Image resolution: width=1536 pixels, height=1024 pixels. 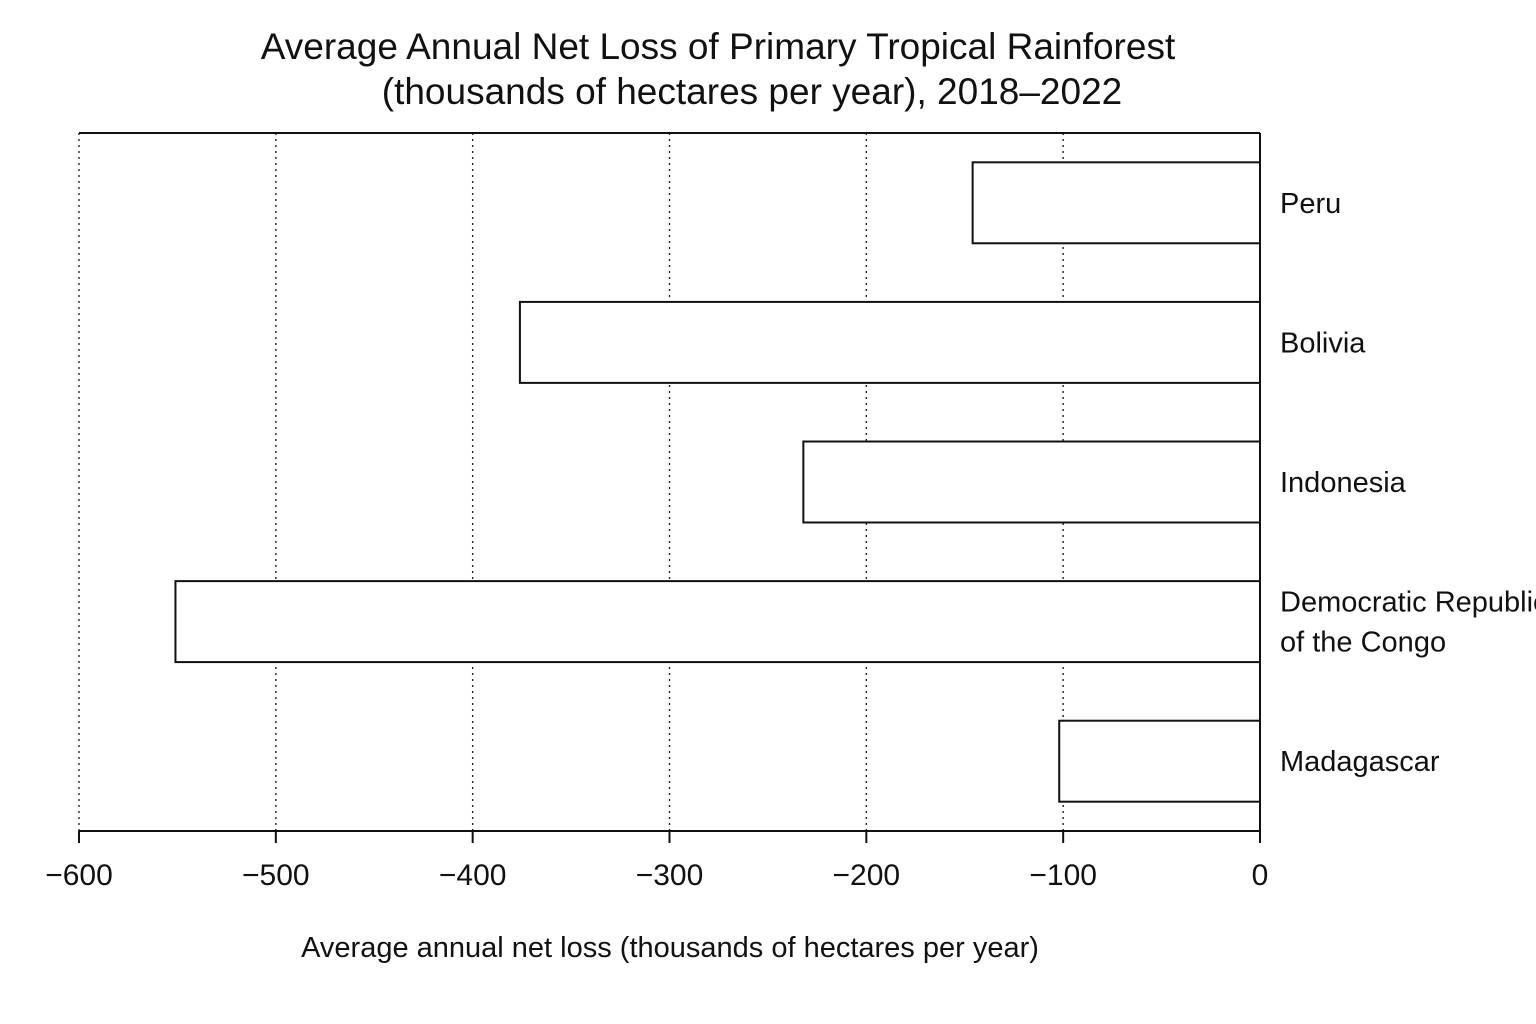 I want to click on category-label-0: Peru, so click(x=1310, y=204).